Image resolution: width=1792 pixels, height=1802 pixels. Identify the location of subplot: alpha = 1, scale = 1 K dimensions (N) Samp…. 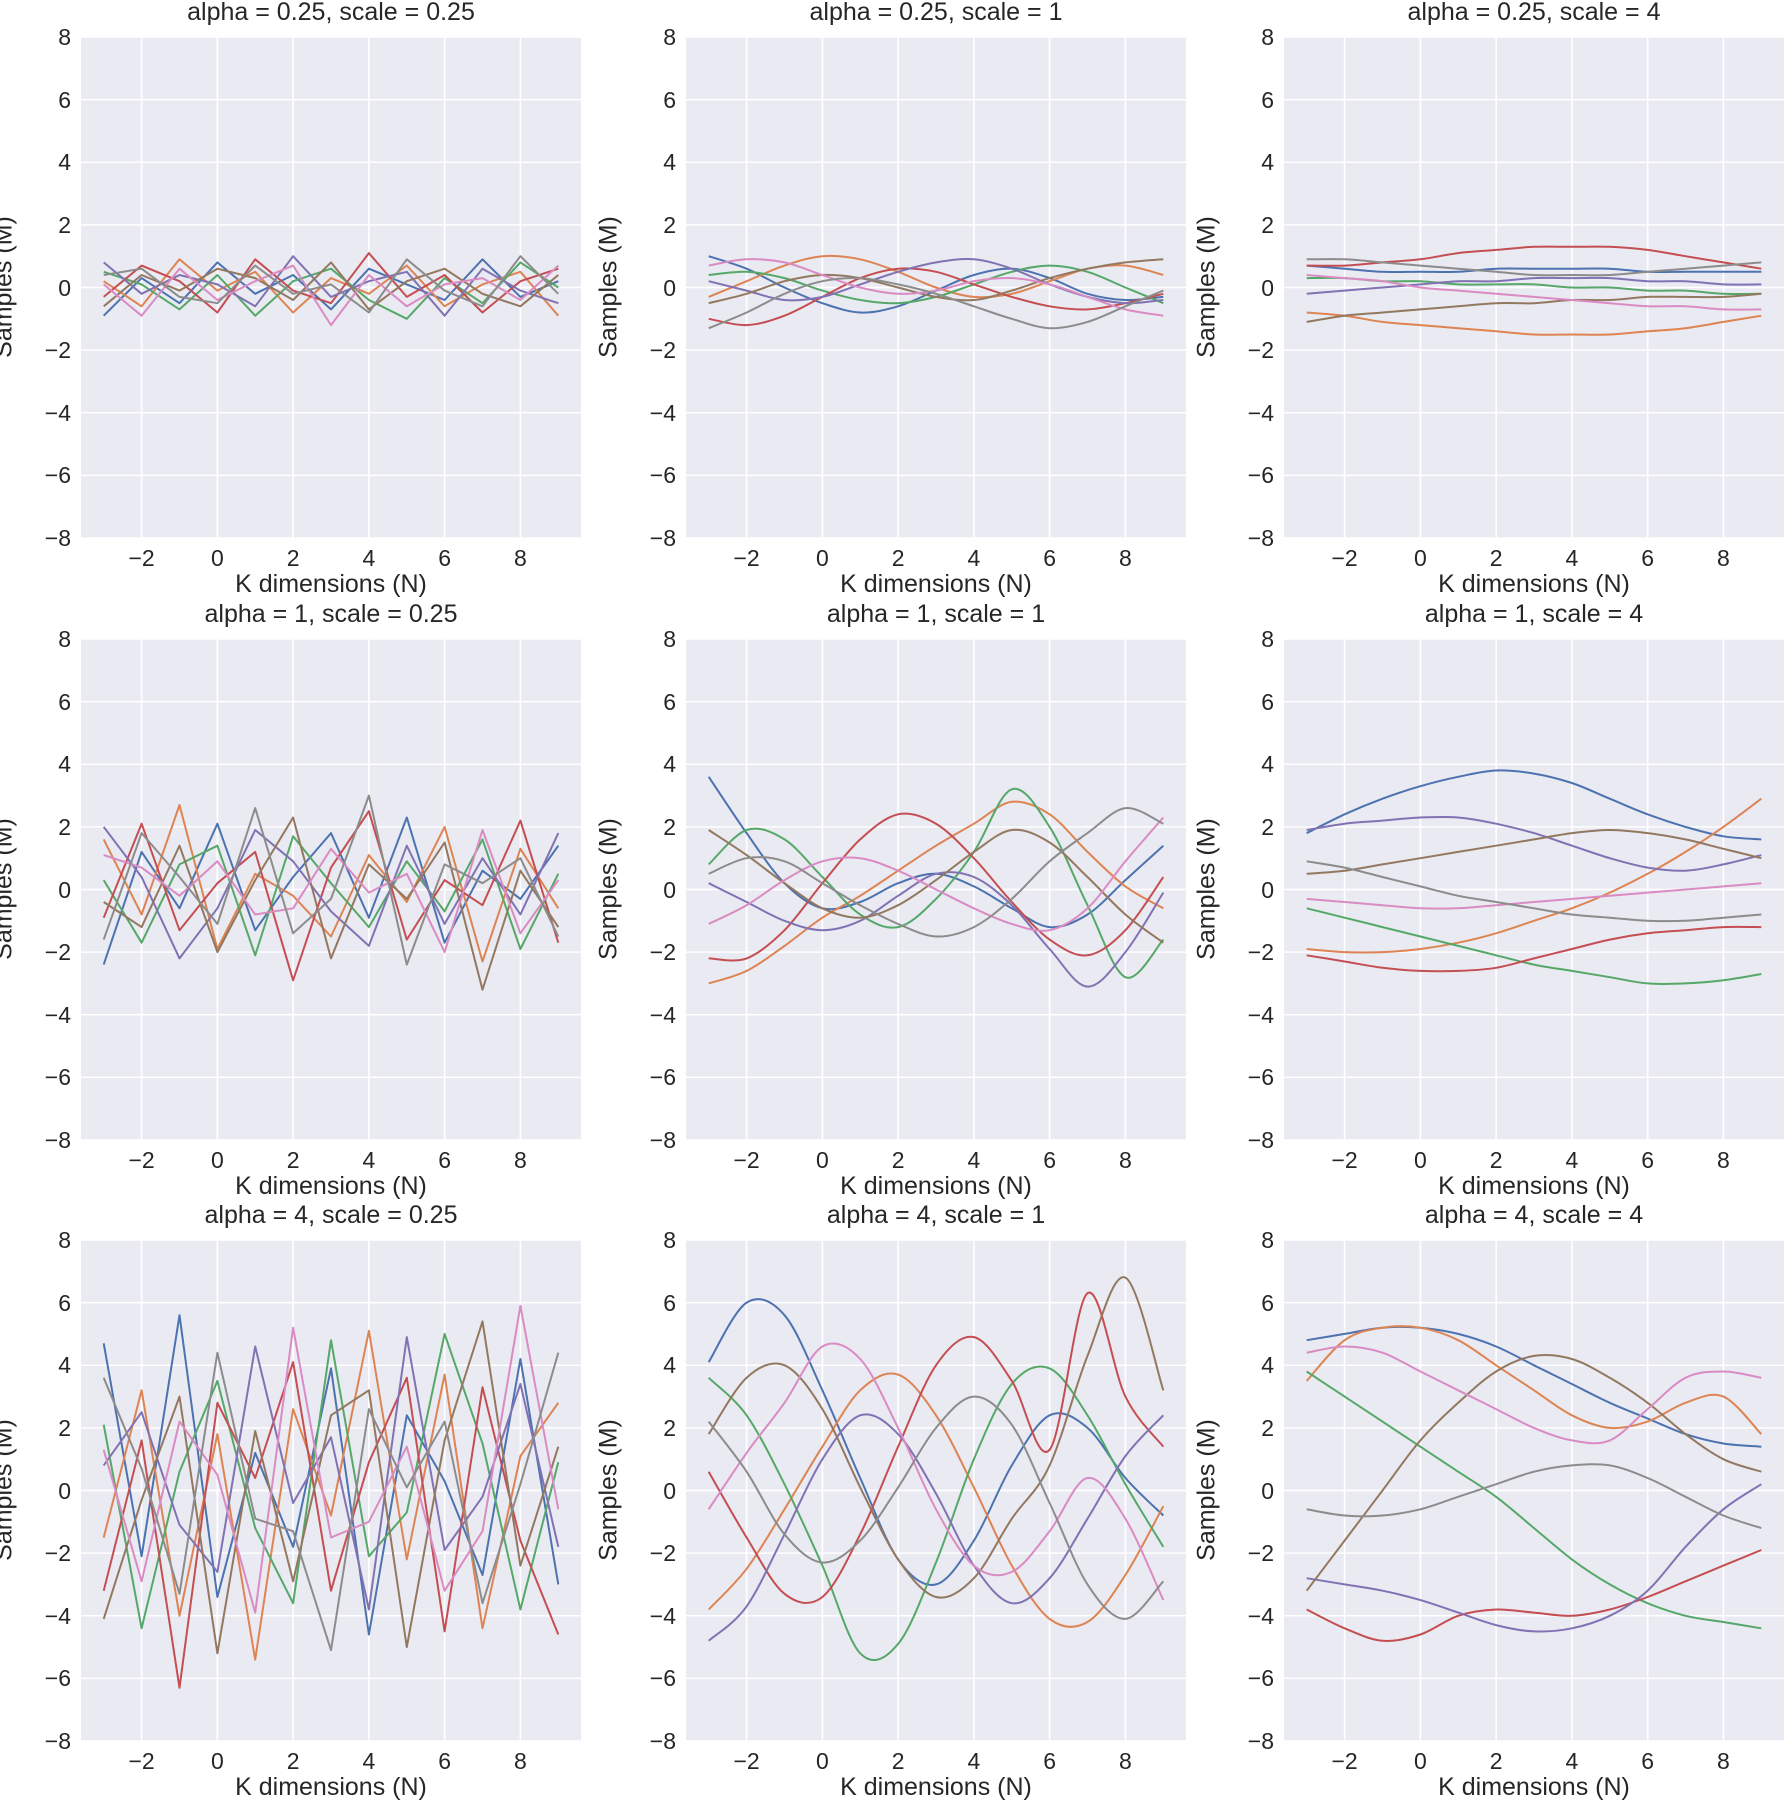
(890, 900).